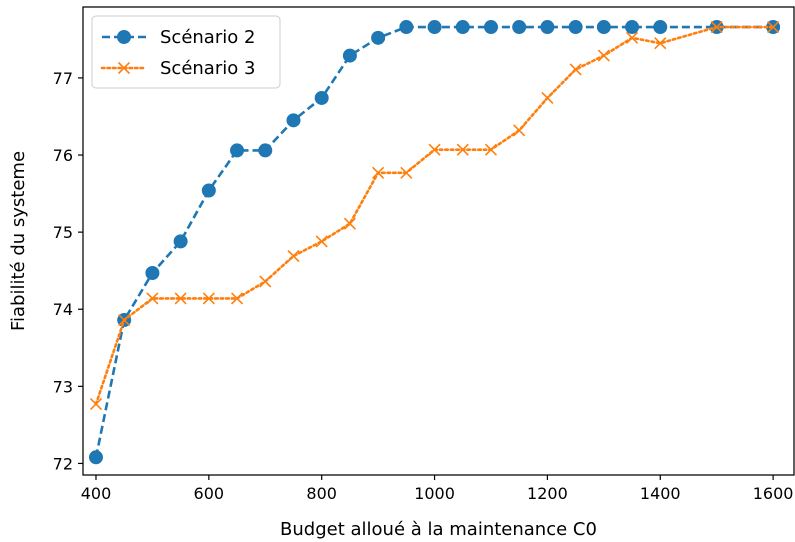 This screenshot has width=795, height=542. I want to click on y-tick-label: 74, so click(63, 309).